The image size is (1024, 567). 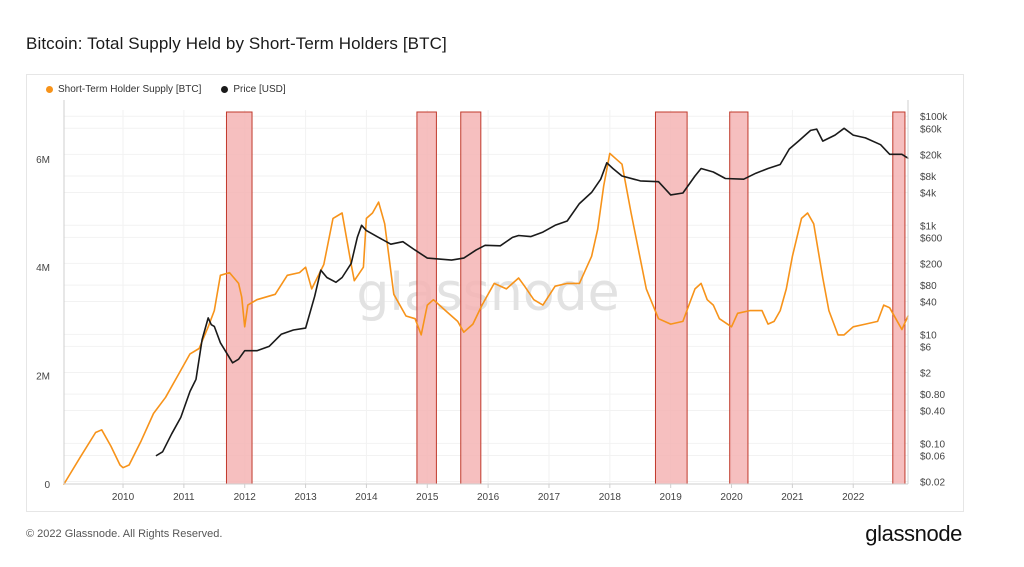 I want to click on x-axis-tick-label: 2013, so click(x=305, y=497).